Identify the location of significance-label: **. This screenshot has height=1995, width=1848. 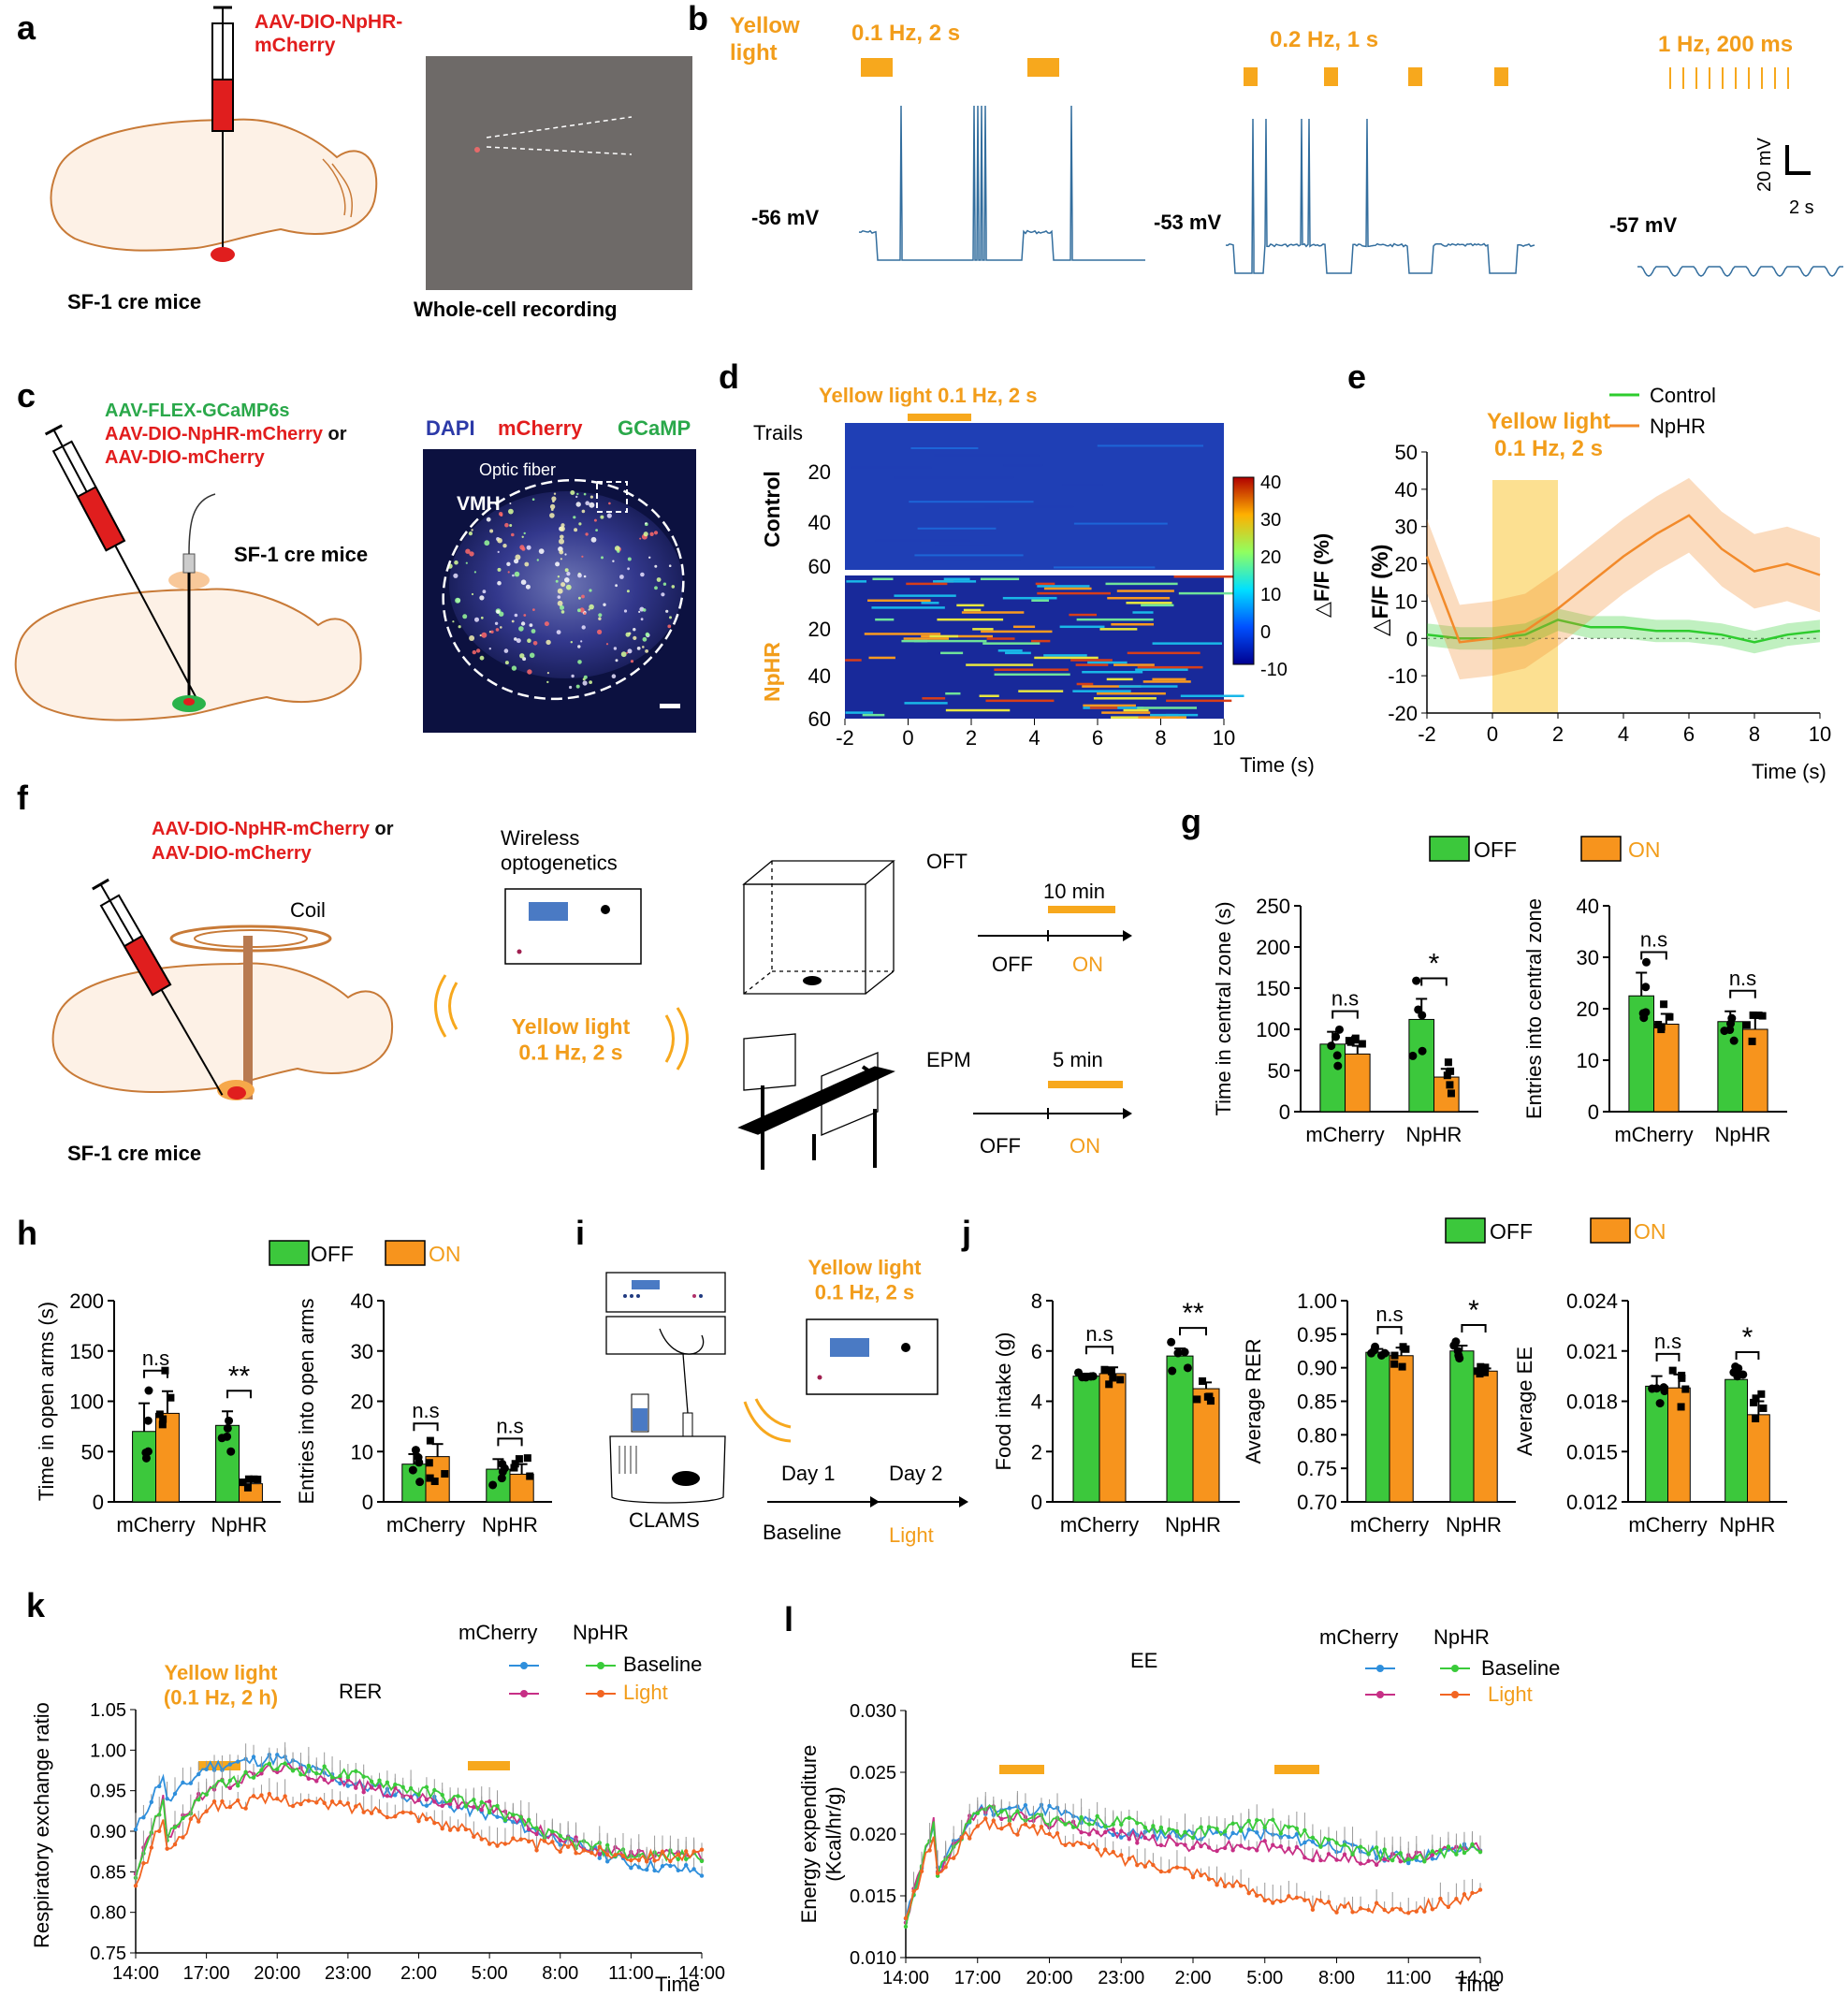
(239, 1376).